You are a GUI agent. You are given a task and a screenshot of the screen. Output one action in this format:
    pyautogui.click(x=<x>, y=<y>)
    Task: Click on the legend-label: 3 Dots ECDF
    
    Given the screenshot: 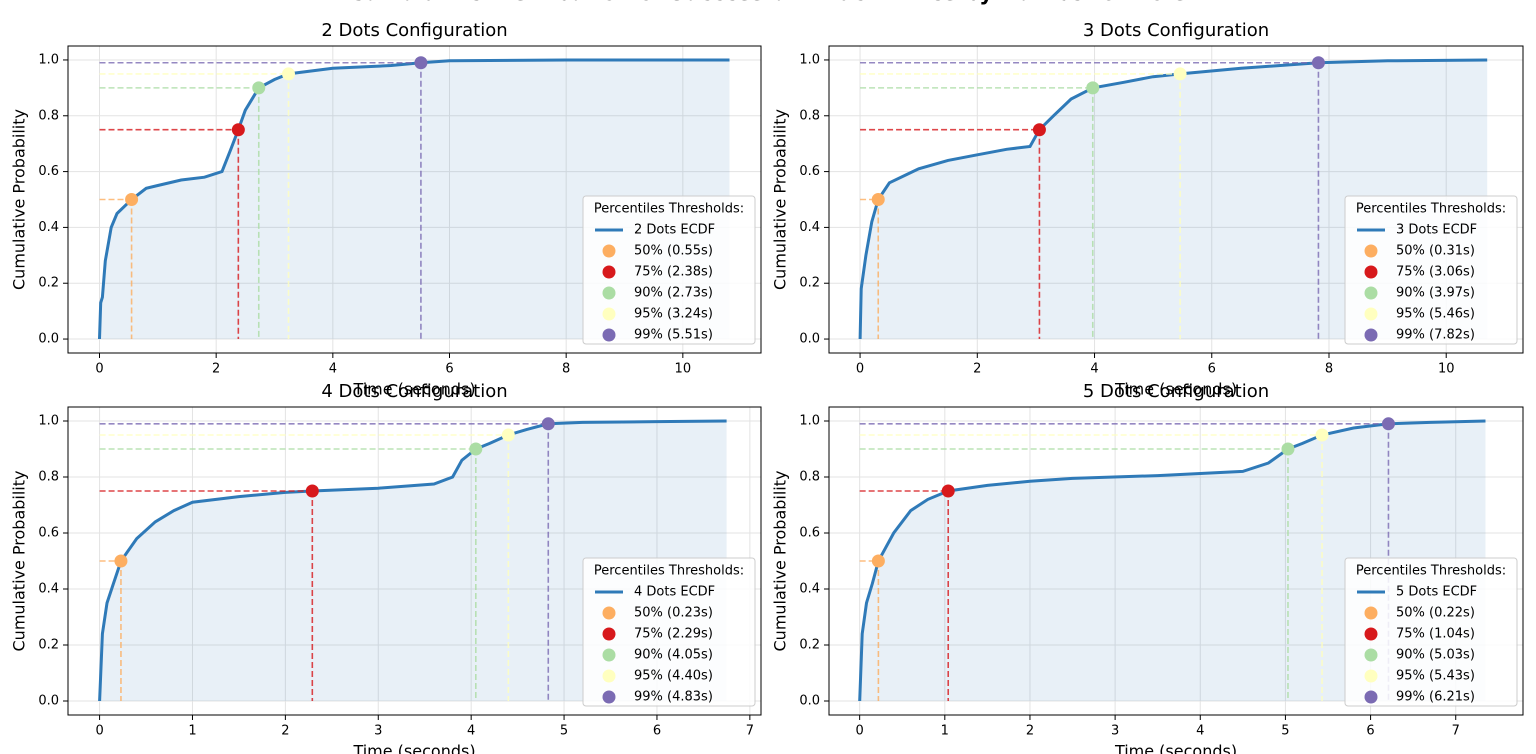 What is the action you would take?
    pyautogui.click(x=1436, y=230)
    